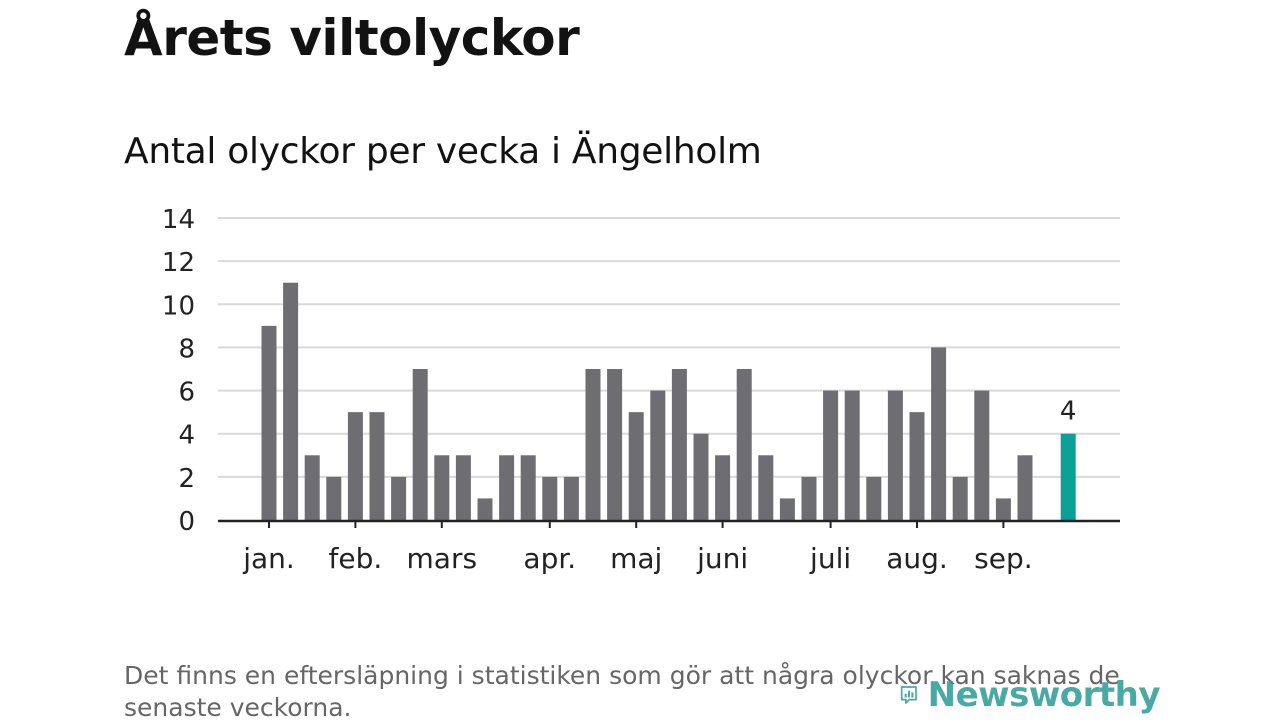 The height and width of the screenshot is (724, 1280). I want to click on x-tick-label: mars, so click(442, 558).